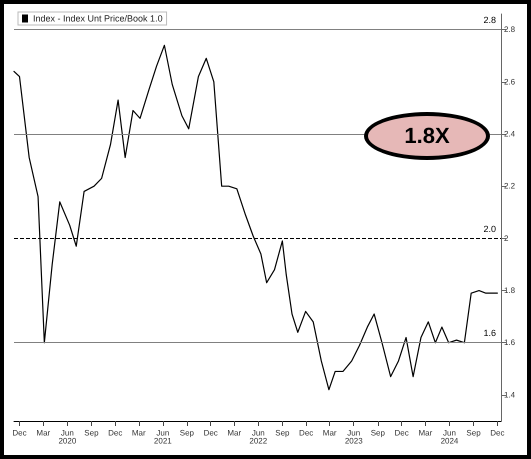 Image resolution: width=531 pixels, height=459 pixels. I want to click on y-tick-label: 1.4, so click(510, 395).